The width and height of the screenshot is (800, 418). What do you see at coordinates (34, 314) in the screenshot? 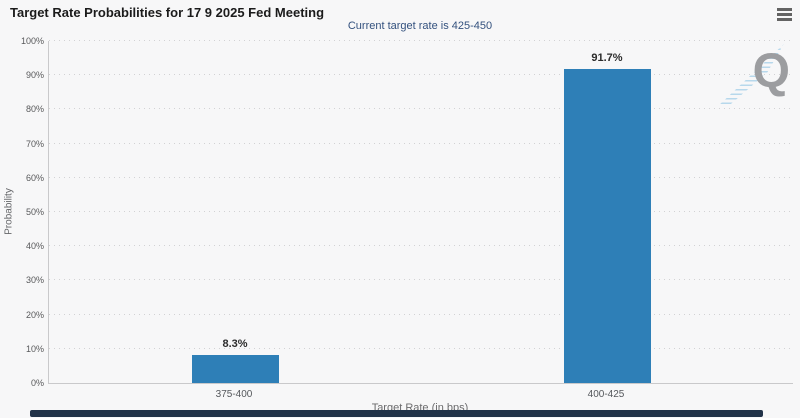
I see `y-tick-label: 20%` at bounding box center [34, 314].